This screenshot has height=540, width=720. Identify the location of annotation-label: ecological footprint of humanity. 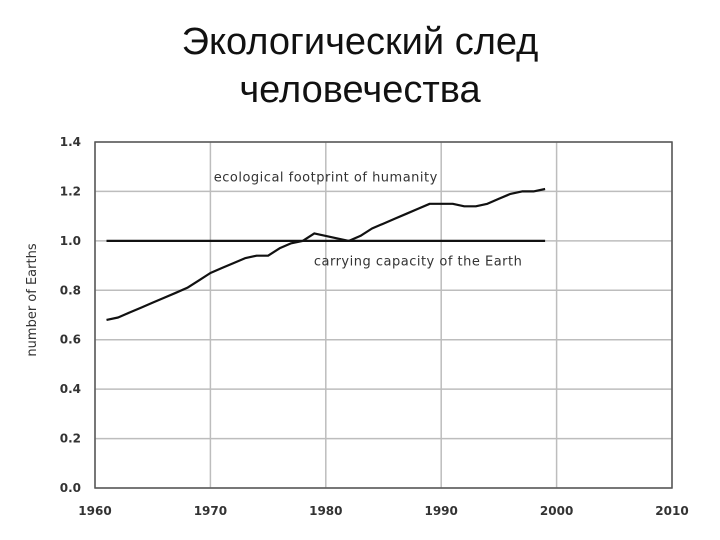
(326, 178).